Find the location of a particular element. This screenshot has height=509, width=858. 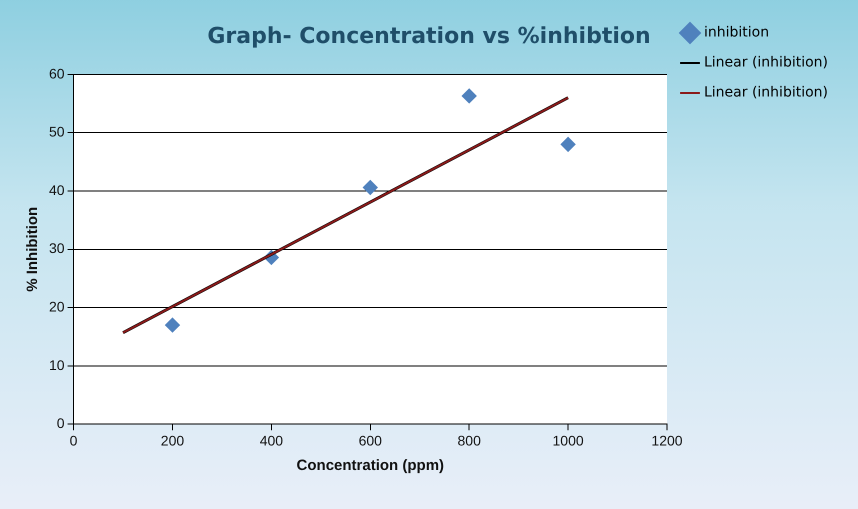

y-axis-title: % Inhibition is located at coordinates (33, 249).